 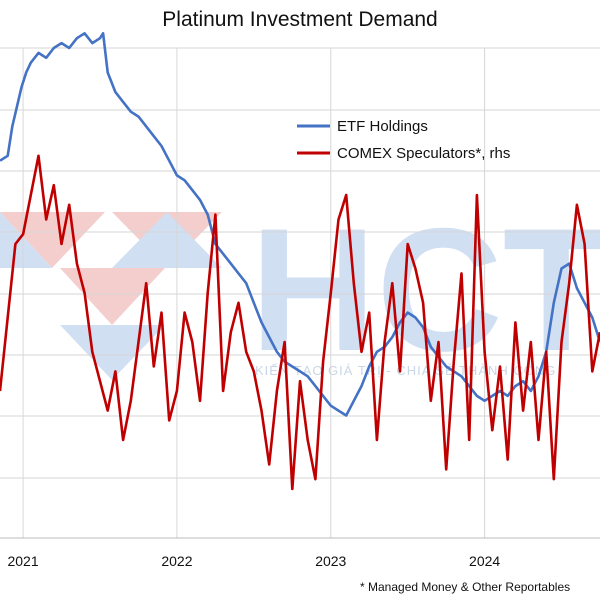 What do you see at coordinates (26, 240) in the screenshot?
I see `watermark-triangle-blue-left` at bounding box center [26, 240].